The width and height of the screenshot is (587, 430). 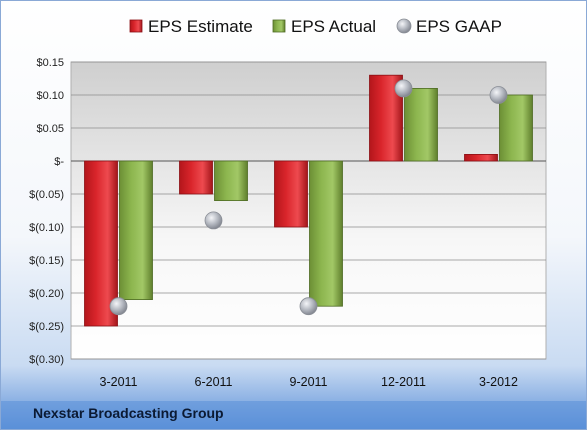 What do you see at coordinates (46, 327) in the screenshot?
I see `y-tick-label: $(0.25)` at bounding box center [46, 327].